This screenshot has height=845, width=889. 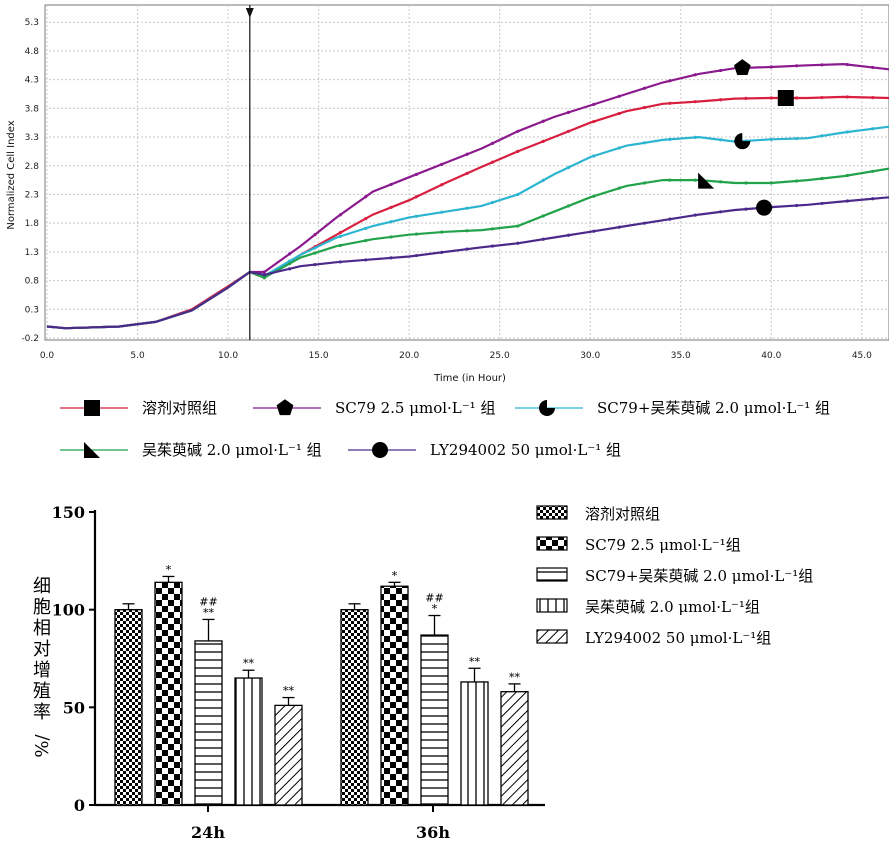 What do you see at coordinates (681, 356) in the screenshot?
I see `x-tick-label: 35.0` at bounding box center [681, 356].